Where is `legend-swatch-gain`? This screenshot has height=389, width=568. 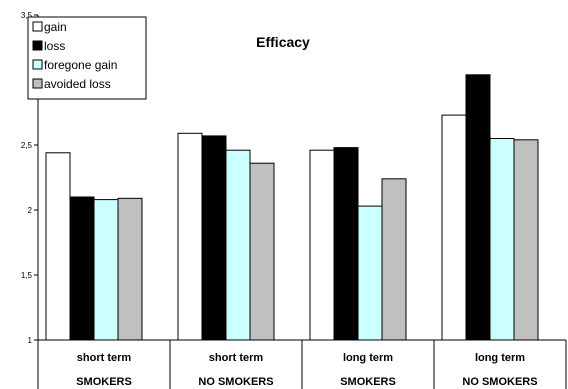 legend-swatch-gain is located at coordinates (37, 26).